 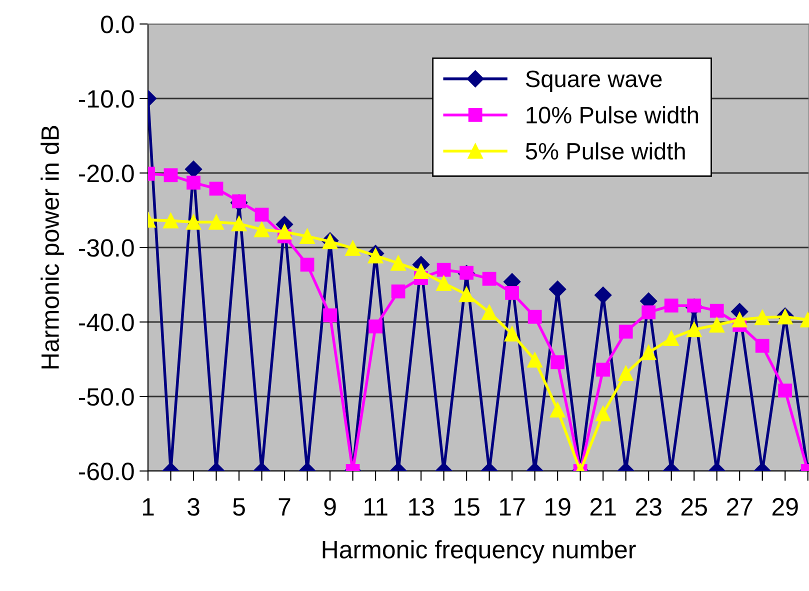 I want to click on legend-label: Square wave, so click(x=594, y=81).